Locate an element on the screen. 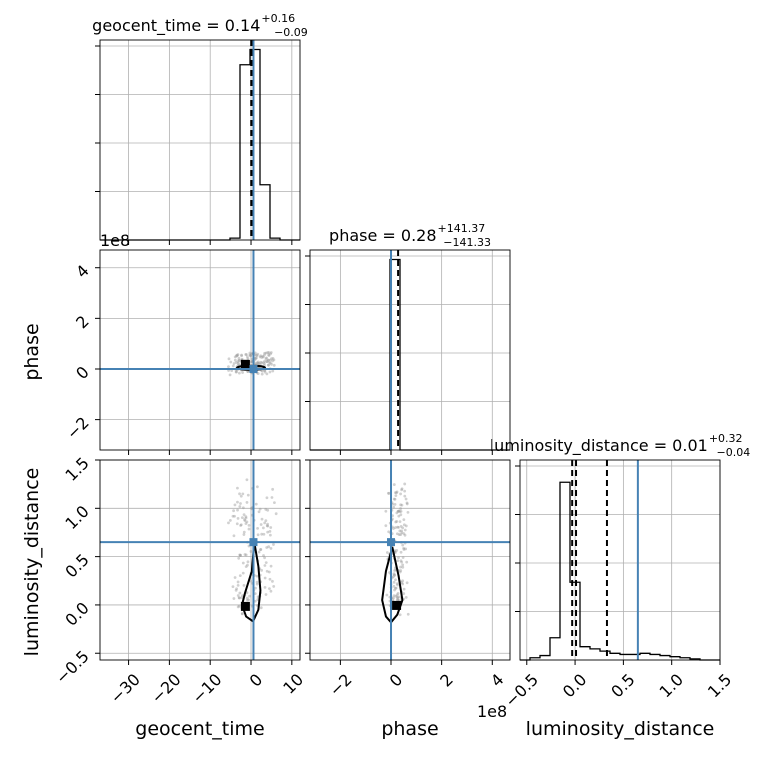 This screenshot has width=760, height=760. tick-label-x: 0.5 is located at coordinates (622, 685).